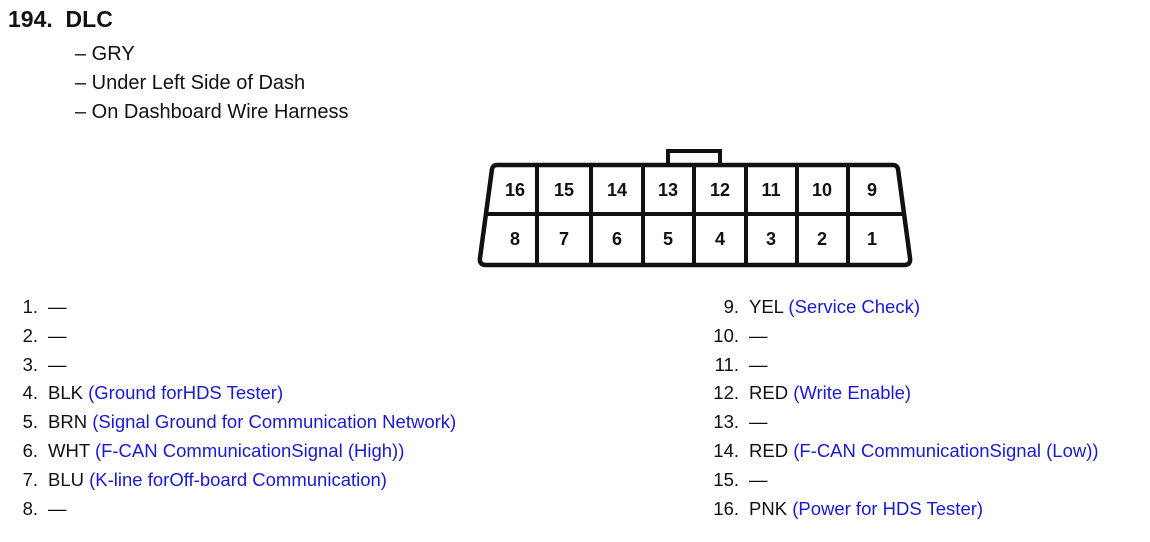 The image size is (1150, 542). What do you see at coordinates (60, 19) in the screenshot?
I see `section-title: 194. DLC` at bounding box center [60, 19].